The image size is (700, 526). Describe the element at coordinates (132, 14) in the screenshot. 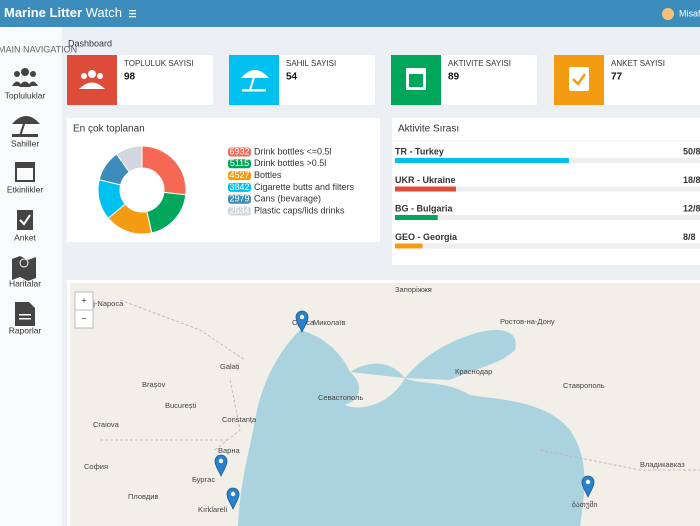

I see `menu-toggle` at that location.